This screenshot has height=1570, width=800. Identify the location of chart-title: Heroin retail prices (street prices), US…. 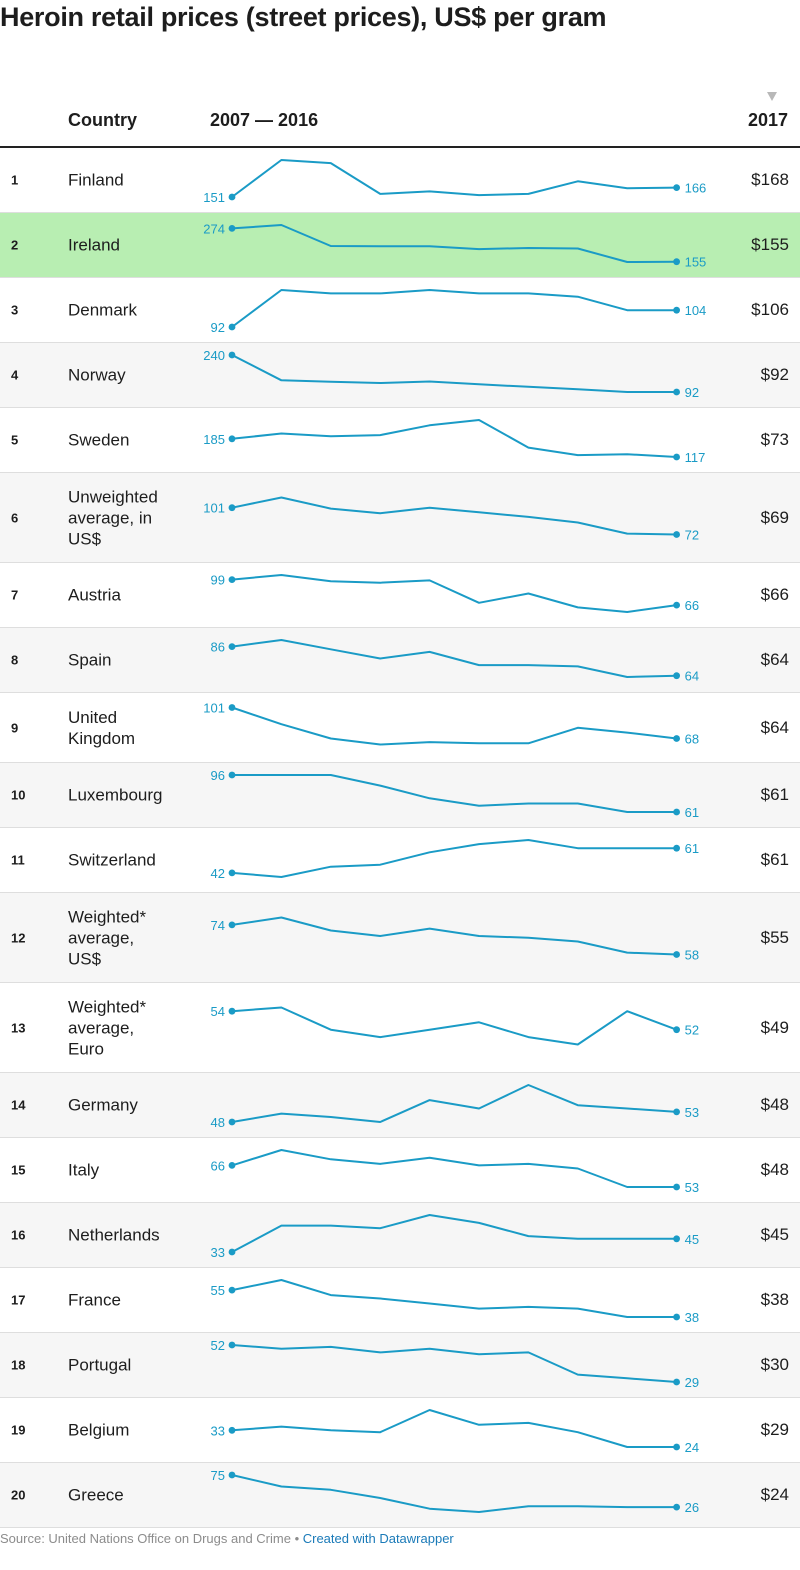
(303, 17).